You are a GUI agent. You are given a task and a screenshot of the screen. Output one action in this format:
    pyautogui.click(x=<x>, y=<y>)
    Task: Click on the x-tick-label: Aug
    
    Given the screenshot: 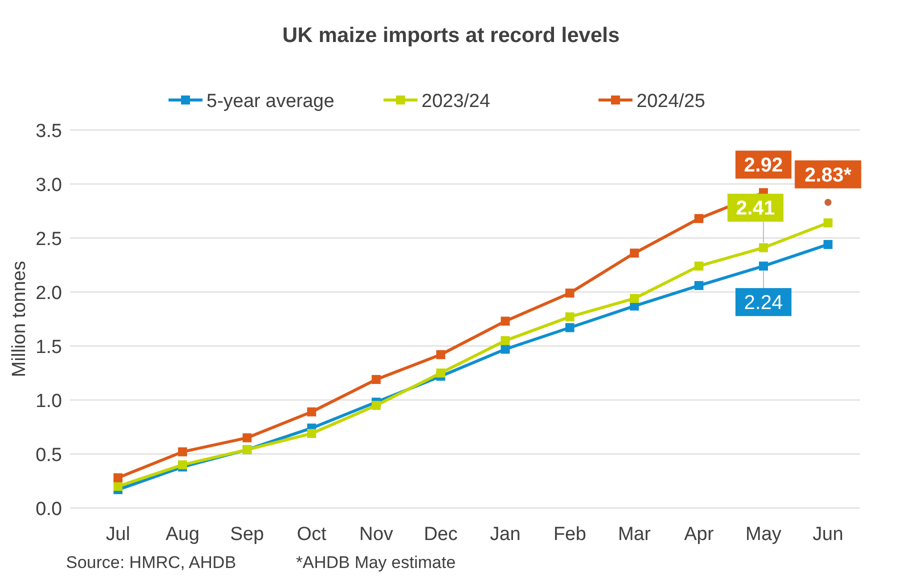 What is the action you would take?
    pyautogui.click(x=183, y=534)
    